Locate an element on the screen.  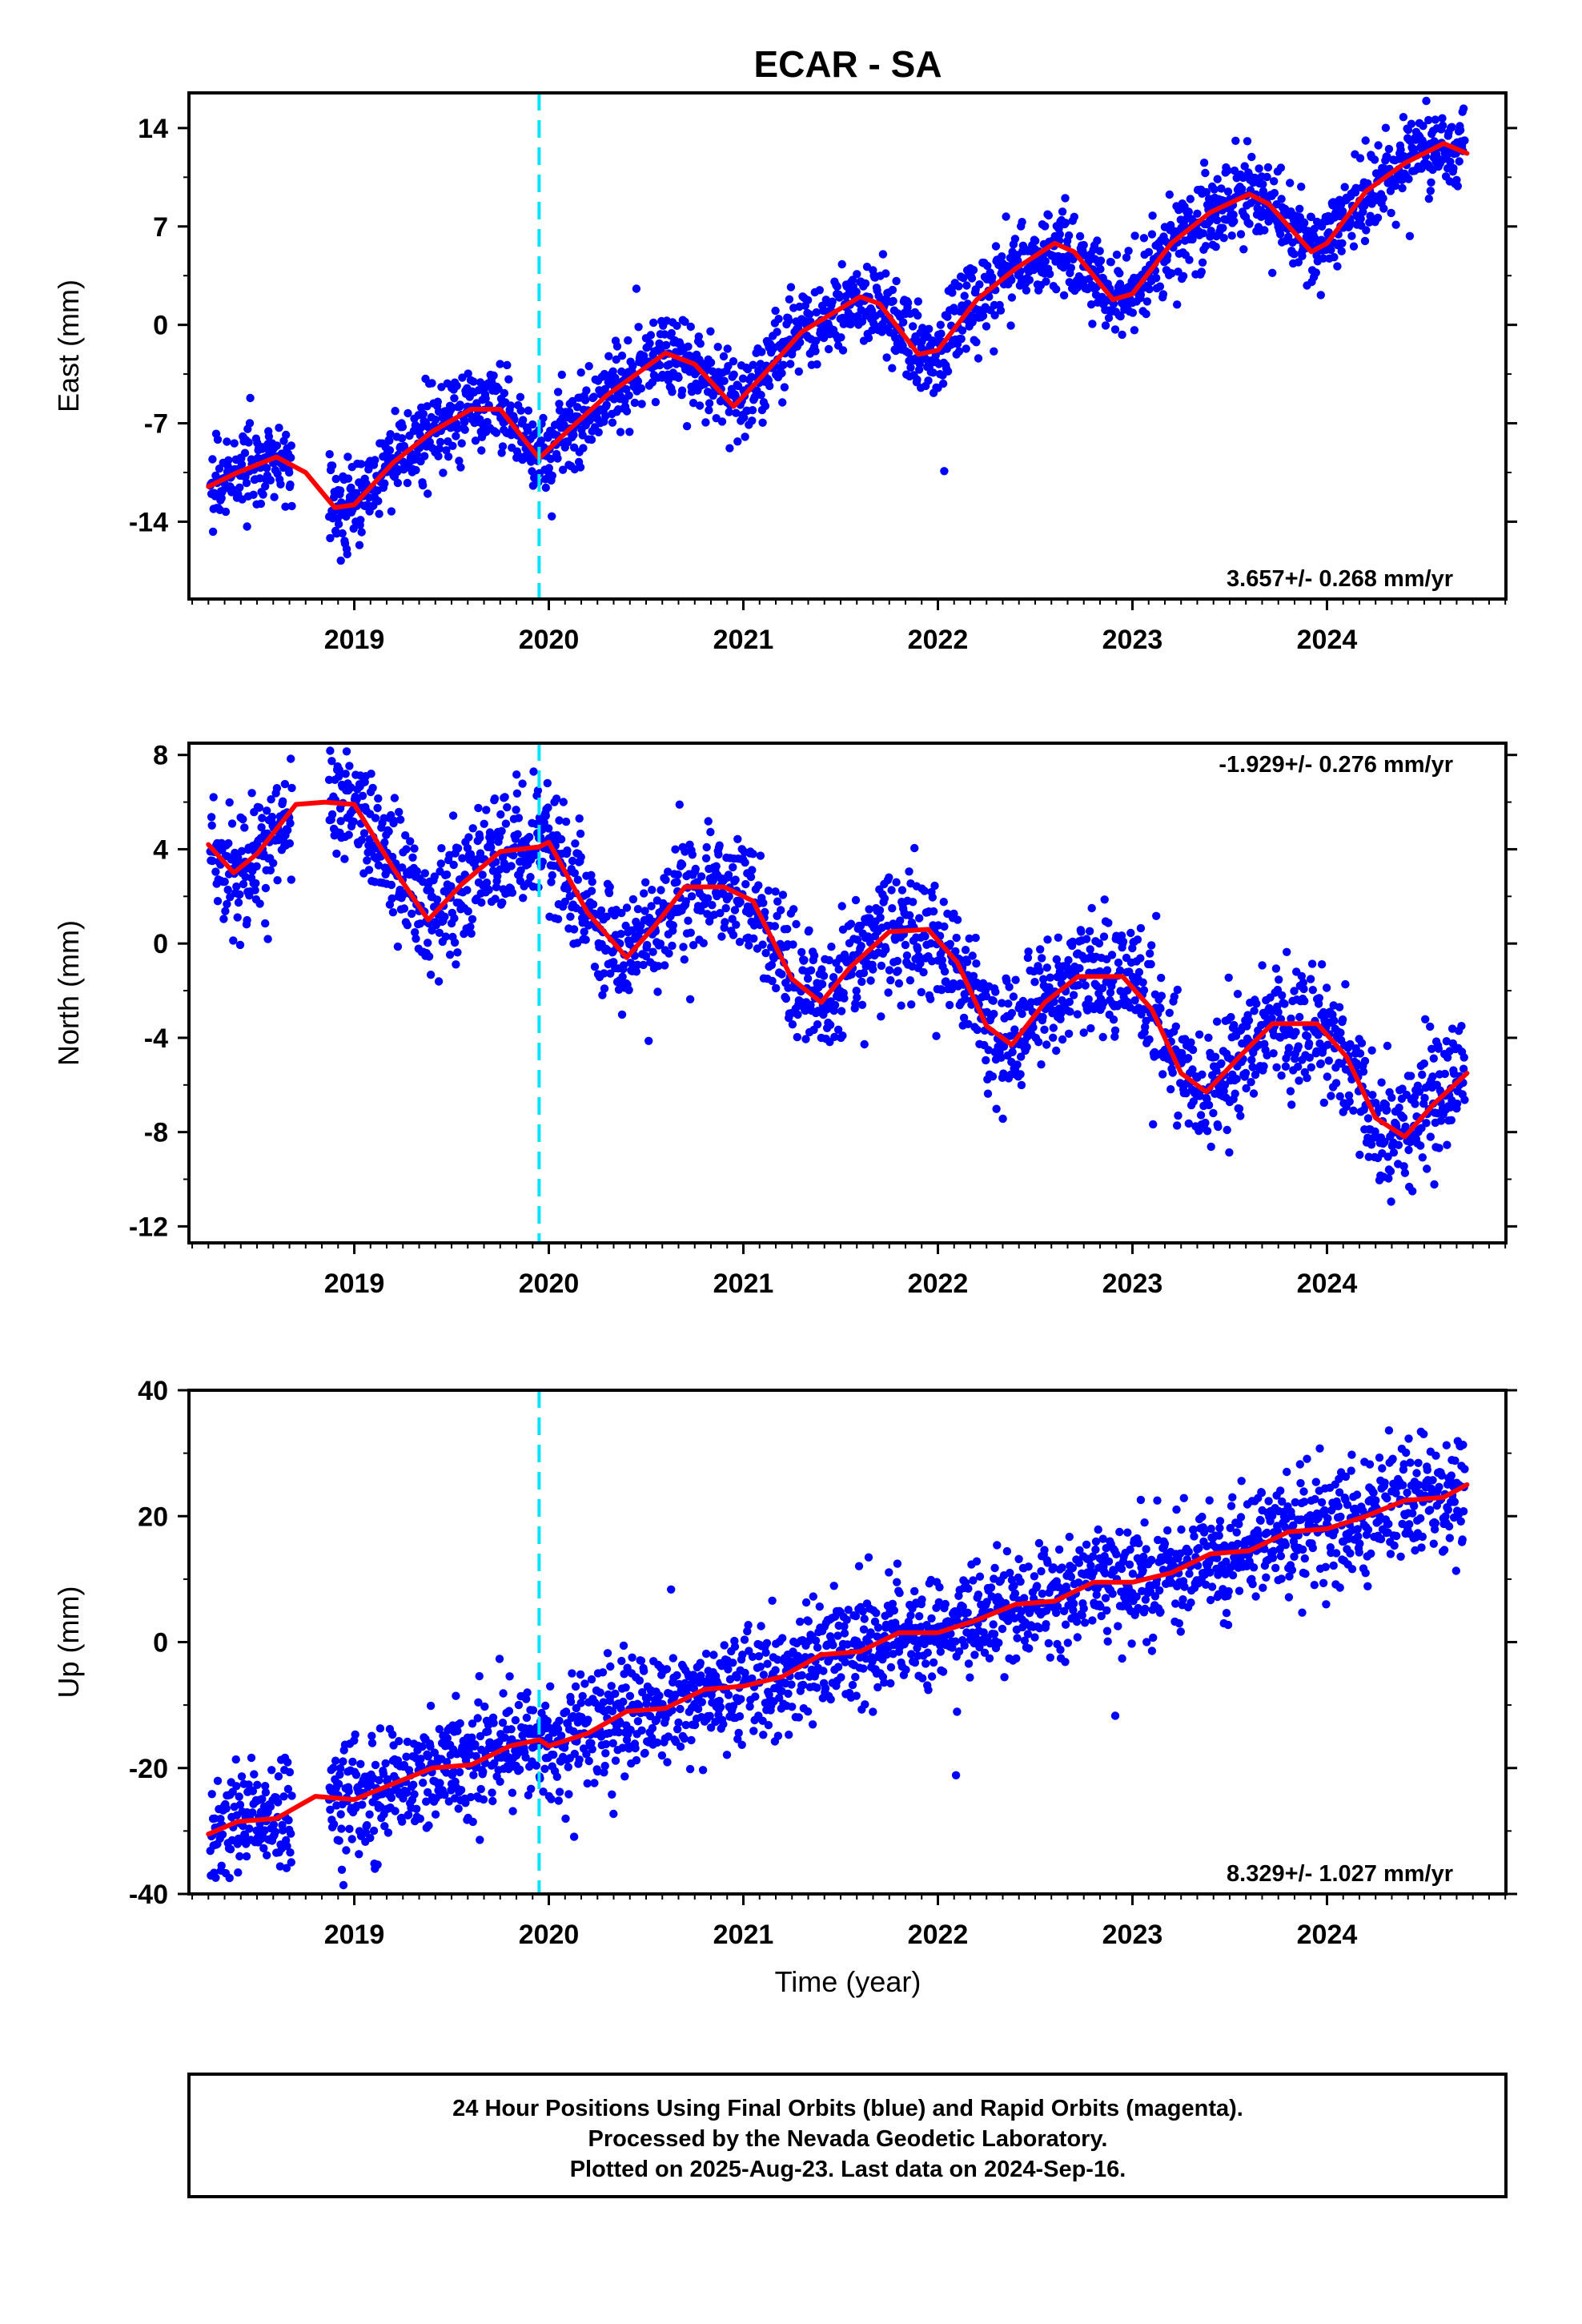
y-tick-label: 8 is located at coordinates (161, 756).